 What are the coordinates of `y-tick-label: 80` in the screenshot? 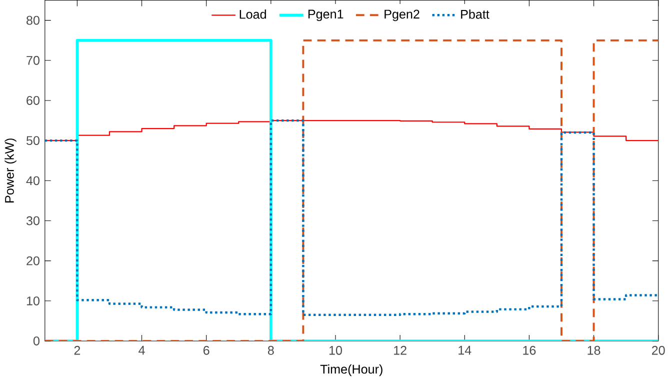 It's located at (33, 20).